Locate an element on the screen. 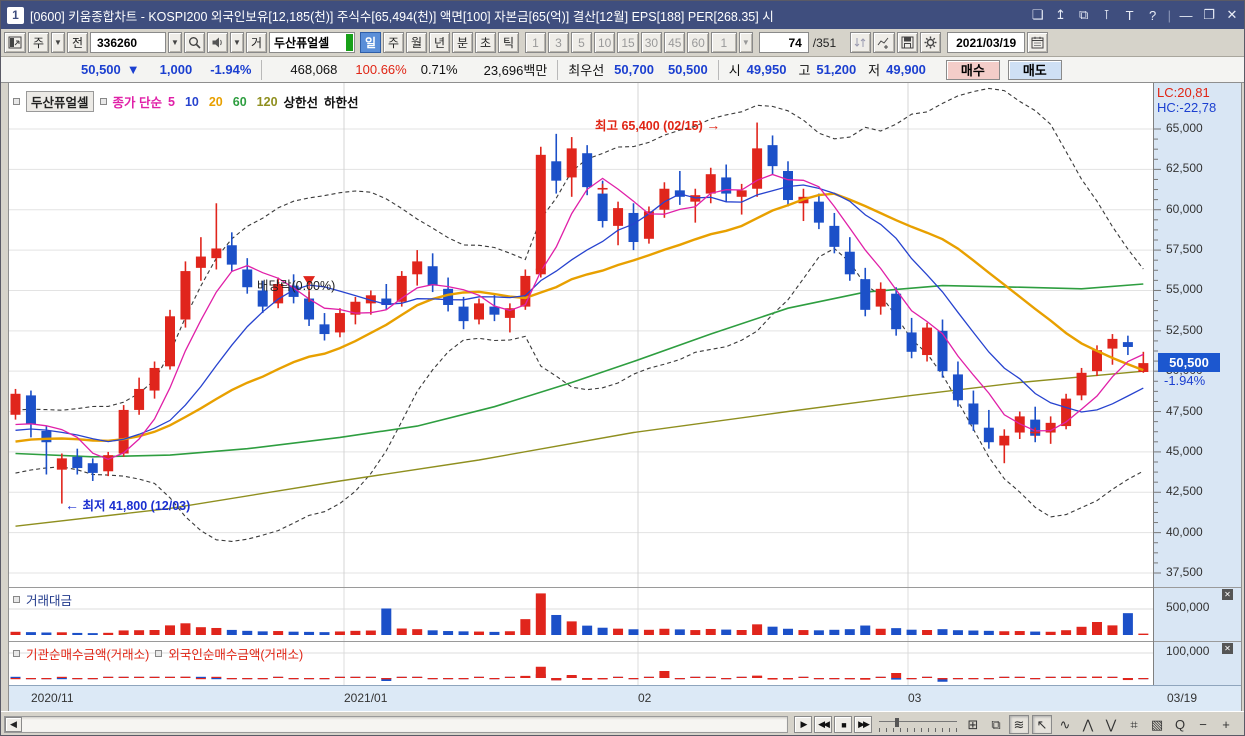  trend-analysis-icon: ∿ is located at coordinates (1065, 724).